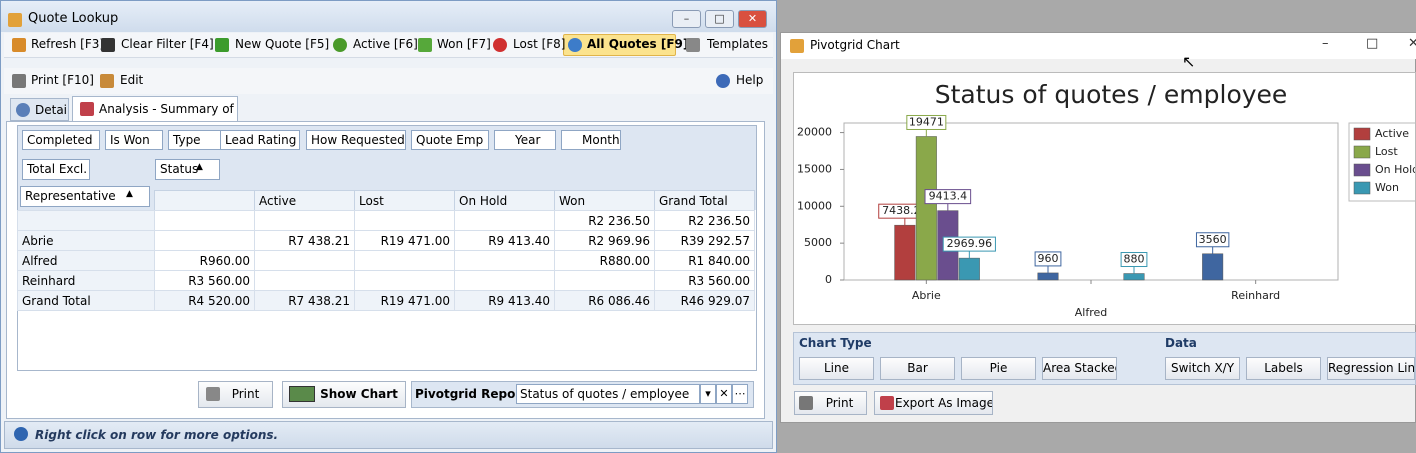 This screenshot has height=453, width=1416. Describe the element at coordinates (1202, 368) in the screenshot. I see `button: Switch X/Y` at that location.